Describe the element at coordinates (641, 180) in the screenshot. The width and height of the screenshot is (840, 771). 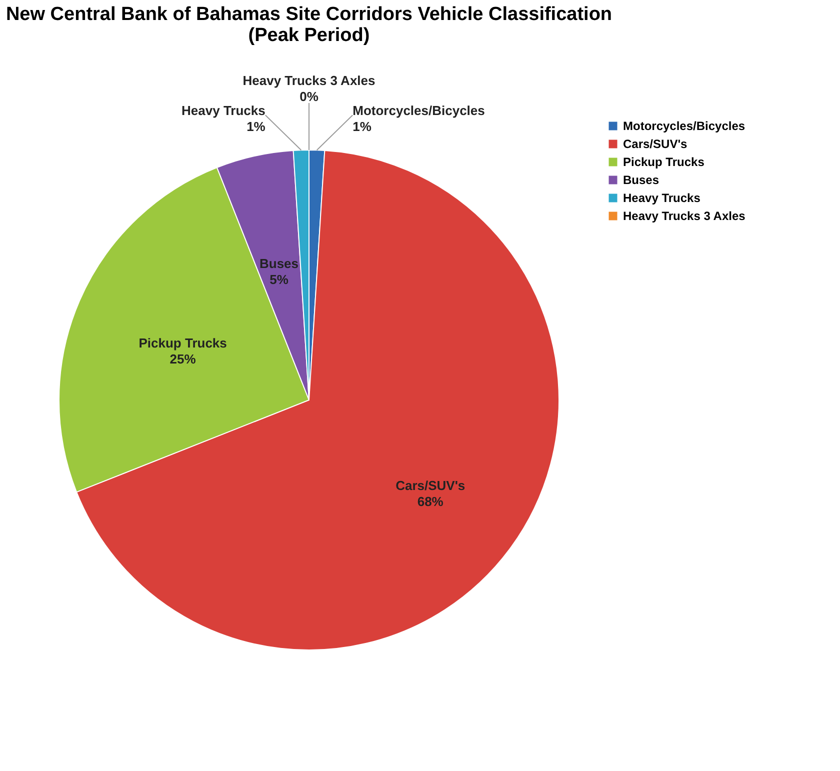
I see `legend-label: Buses` at that location.